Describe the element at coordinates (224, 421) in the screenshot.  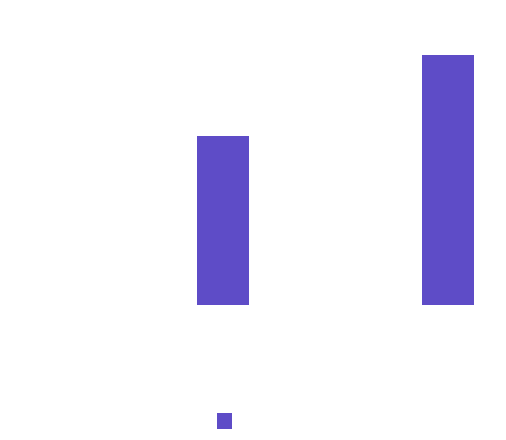
I see `legend-swatch` at that location.